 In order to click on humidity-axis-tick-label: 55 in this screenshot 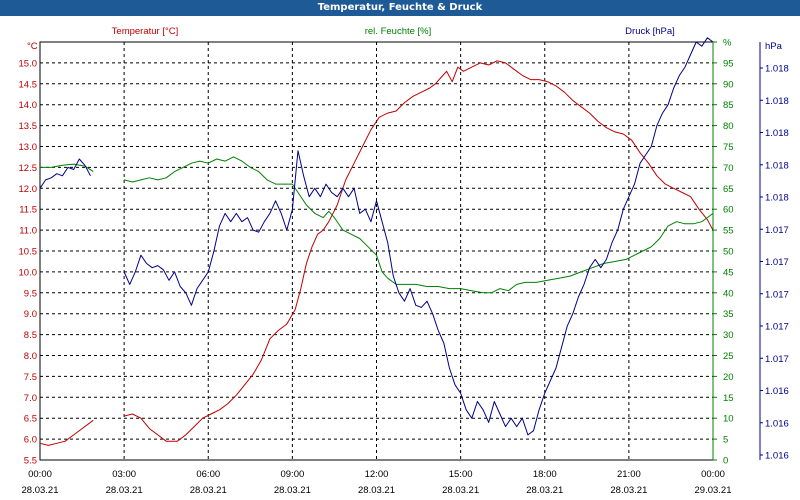, I will do `click(728, 231)`.